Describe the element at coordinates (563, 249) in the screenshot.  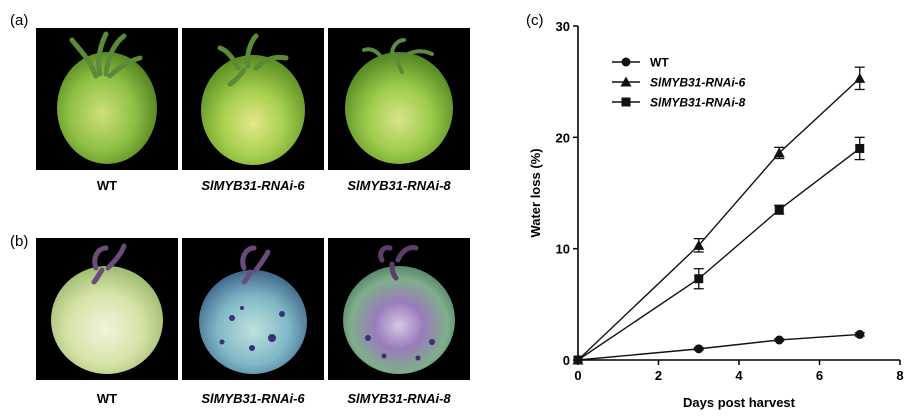
I see `y-tick-label-10: 10` at that location.